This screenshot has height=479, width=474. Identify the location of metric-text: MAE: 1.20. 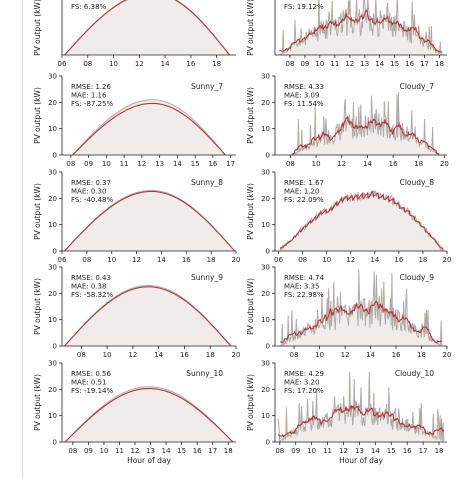
(301, 192).